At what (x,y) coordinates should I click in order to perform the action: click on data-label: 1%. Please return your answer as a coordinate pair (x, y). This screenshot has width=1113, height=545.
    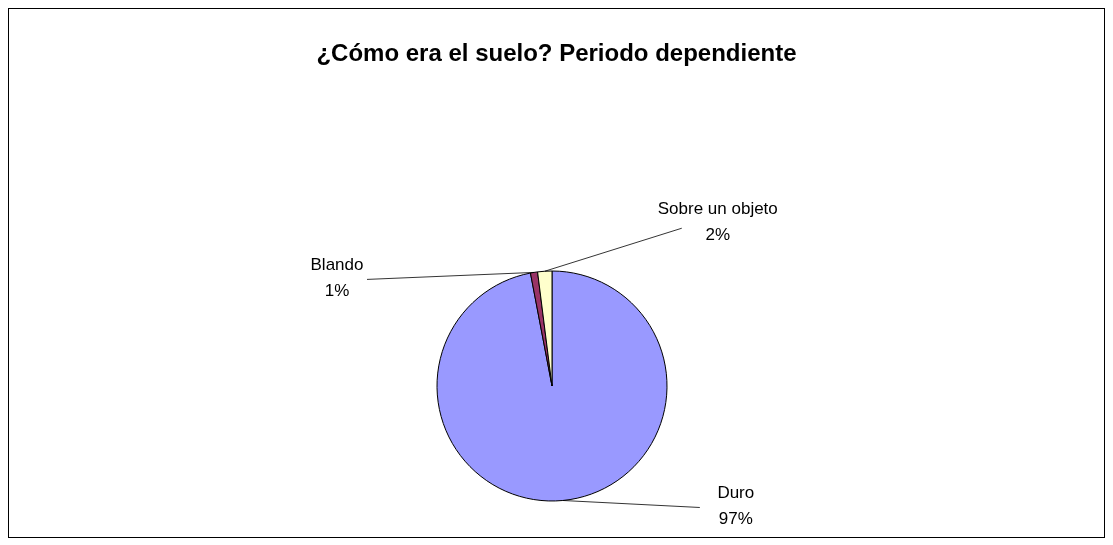
    Looking at the image, I should click on (337, 291).